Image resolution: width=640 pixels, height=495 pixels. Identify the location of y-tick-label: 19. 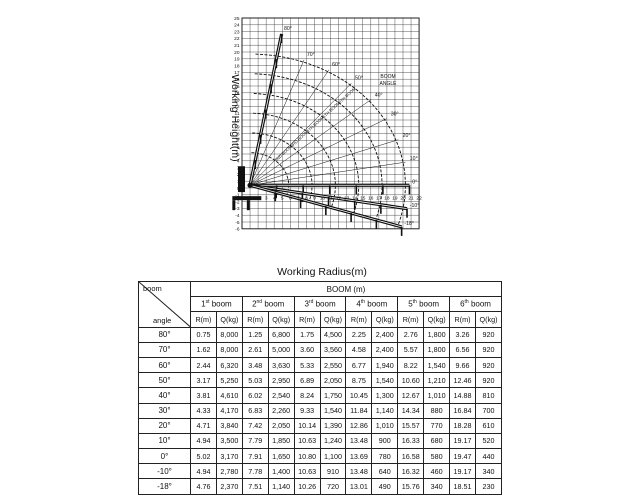
(237, 60).